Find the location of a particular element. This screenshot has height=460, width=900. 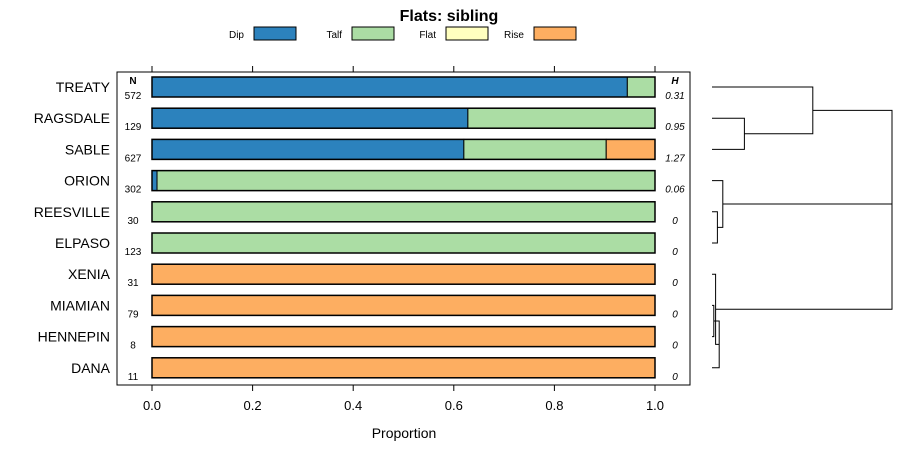

bar-outline-ragsdale is located at coordinates (403, 118).